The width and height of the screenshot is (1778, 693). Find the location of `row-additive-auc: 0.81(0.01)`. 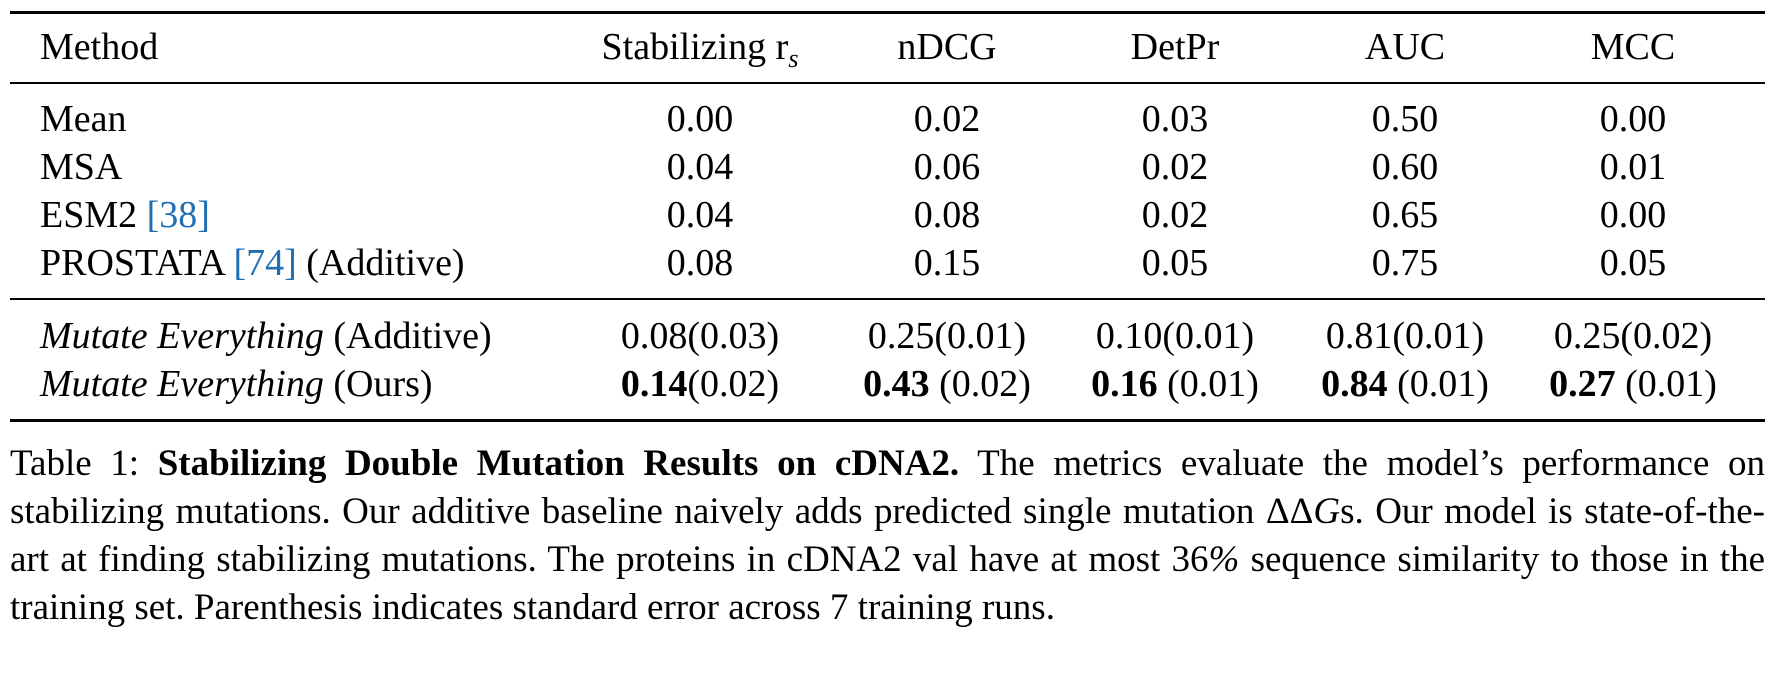

row-additive-auc: 0.81(0.01) is located at coordinates (1405, 336).